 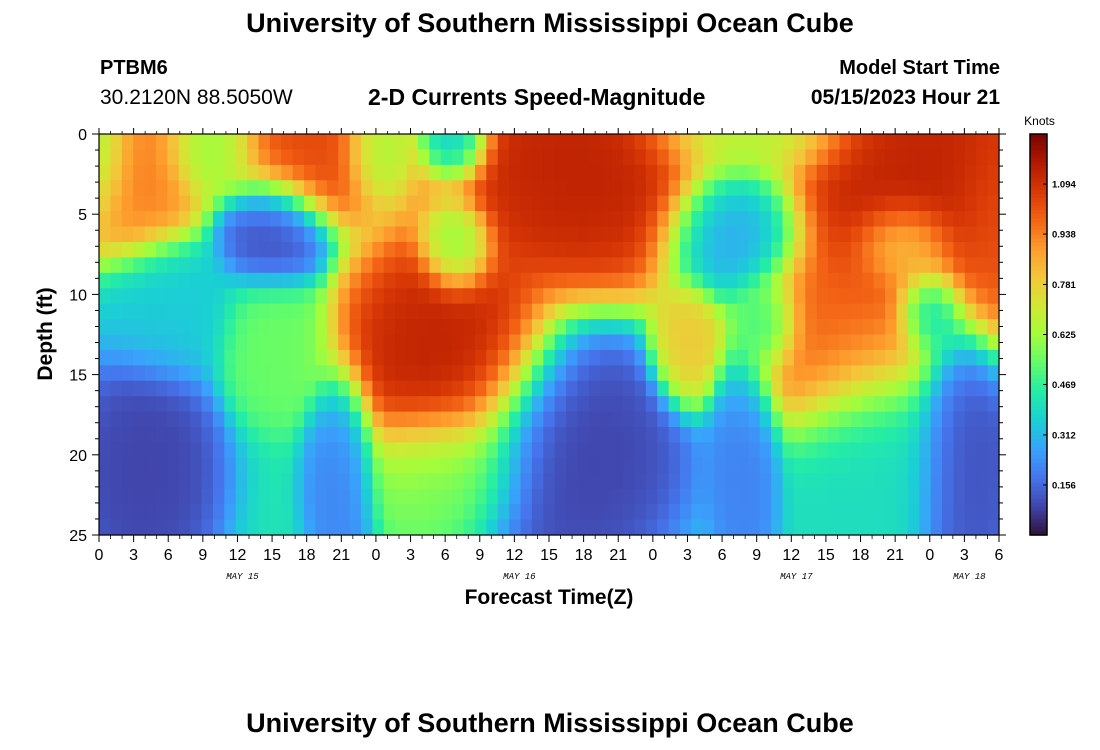 I want to click on x-tick-label: 3, so click(x=687, y=555).